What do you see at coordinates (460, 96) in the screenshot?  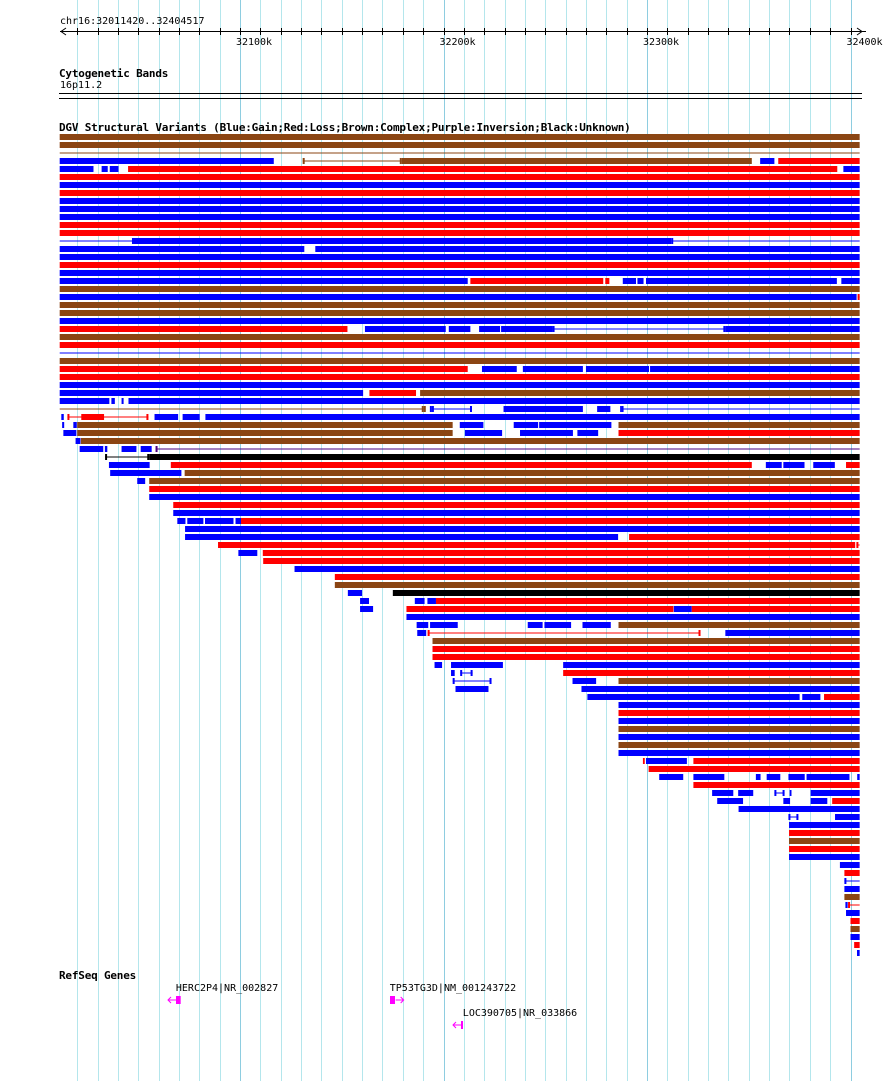 I see `cytoband-bar` at bounding box center [460, 96].